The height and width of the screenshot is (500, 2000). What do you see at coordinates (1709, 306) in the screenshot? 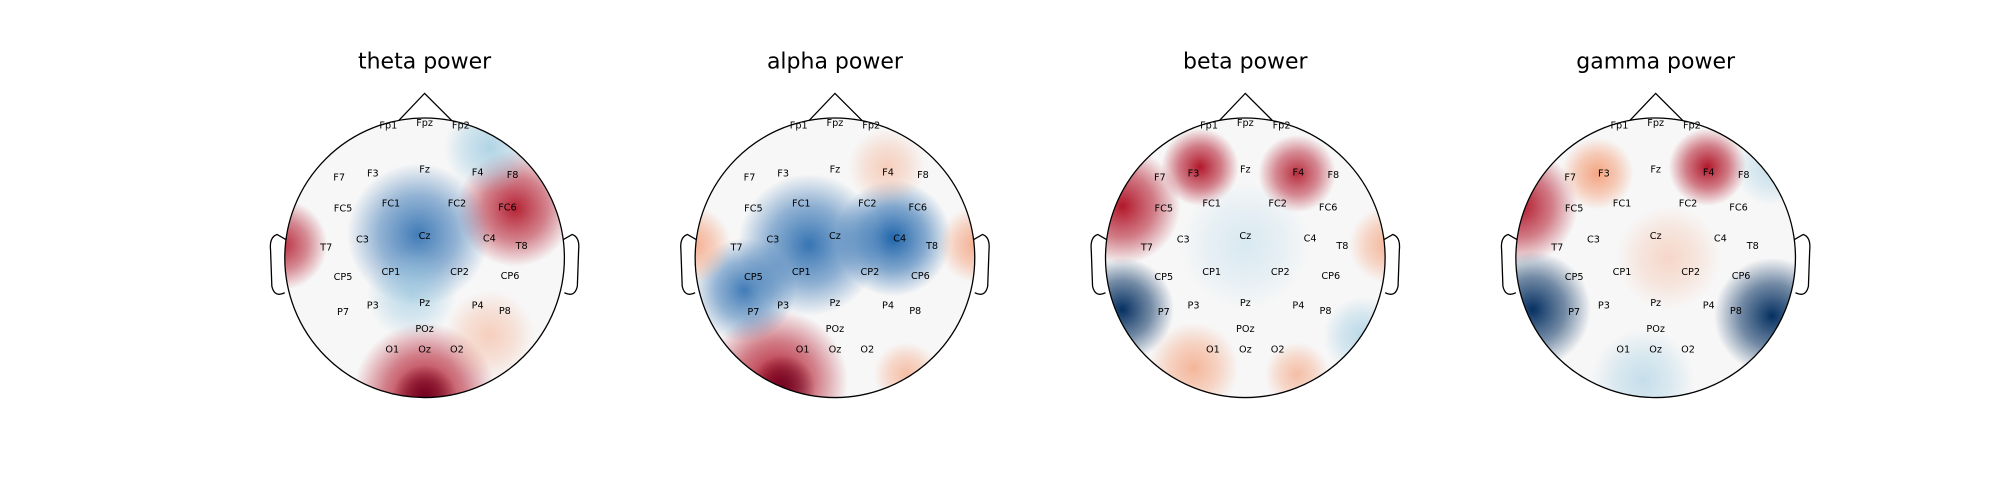
I see `sensor-label: P4` at bounding box center [1709, 306].